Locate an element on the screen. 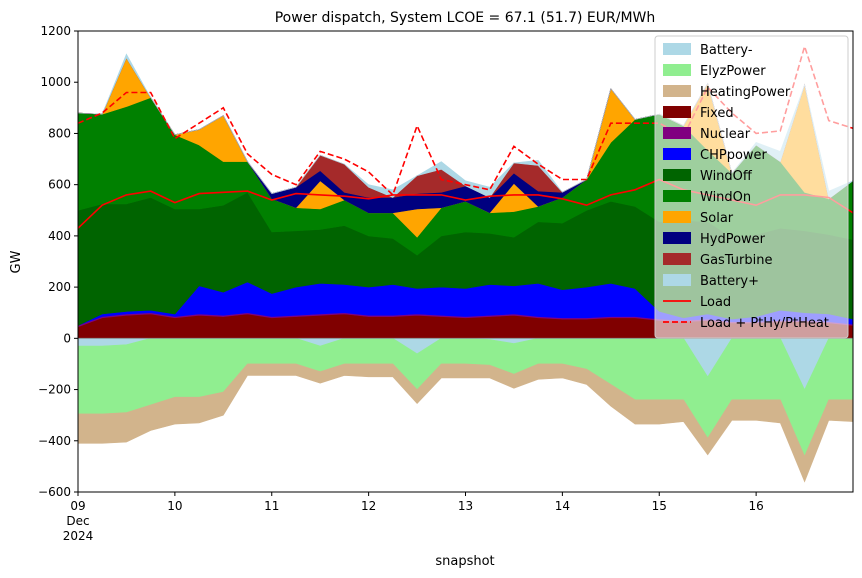 Image resolution: width=862 pixels, height=578 pixels. legend-label: Battery+ is located at coordinates (729, 281).